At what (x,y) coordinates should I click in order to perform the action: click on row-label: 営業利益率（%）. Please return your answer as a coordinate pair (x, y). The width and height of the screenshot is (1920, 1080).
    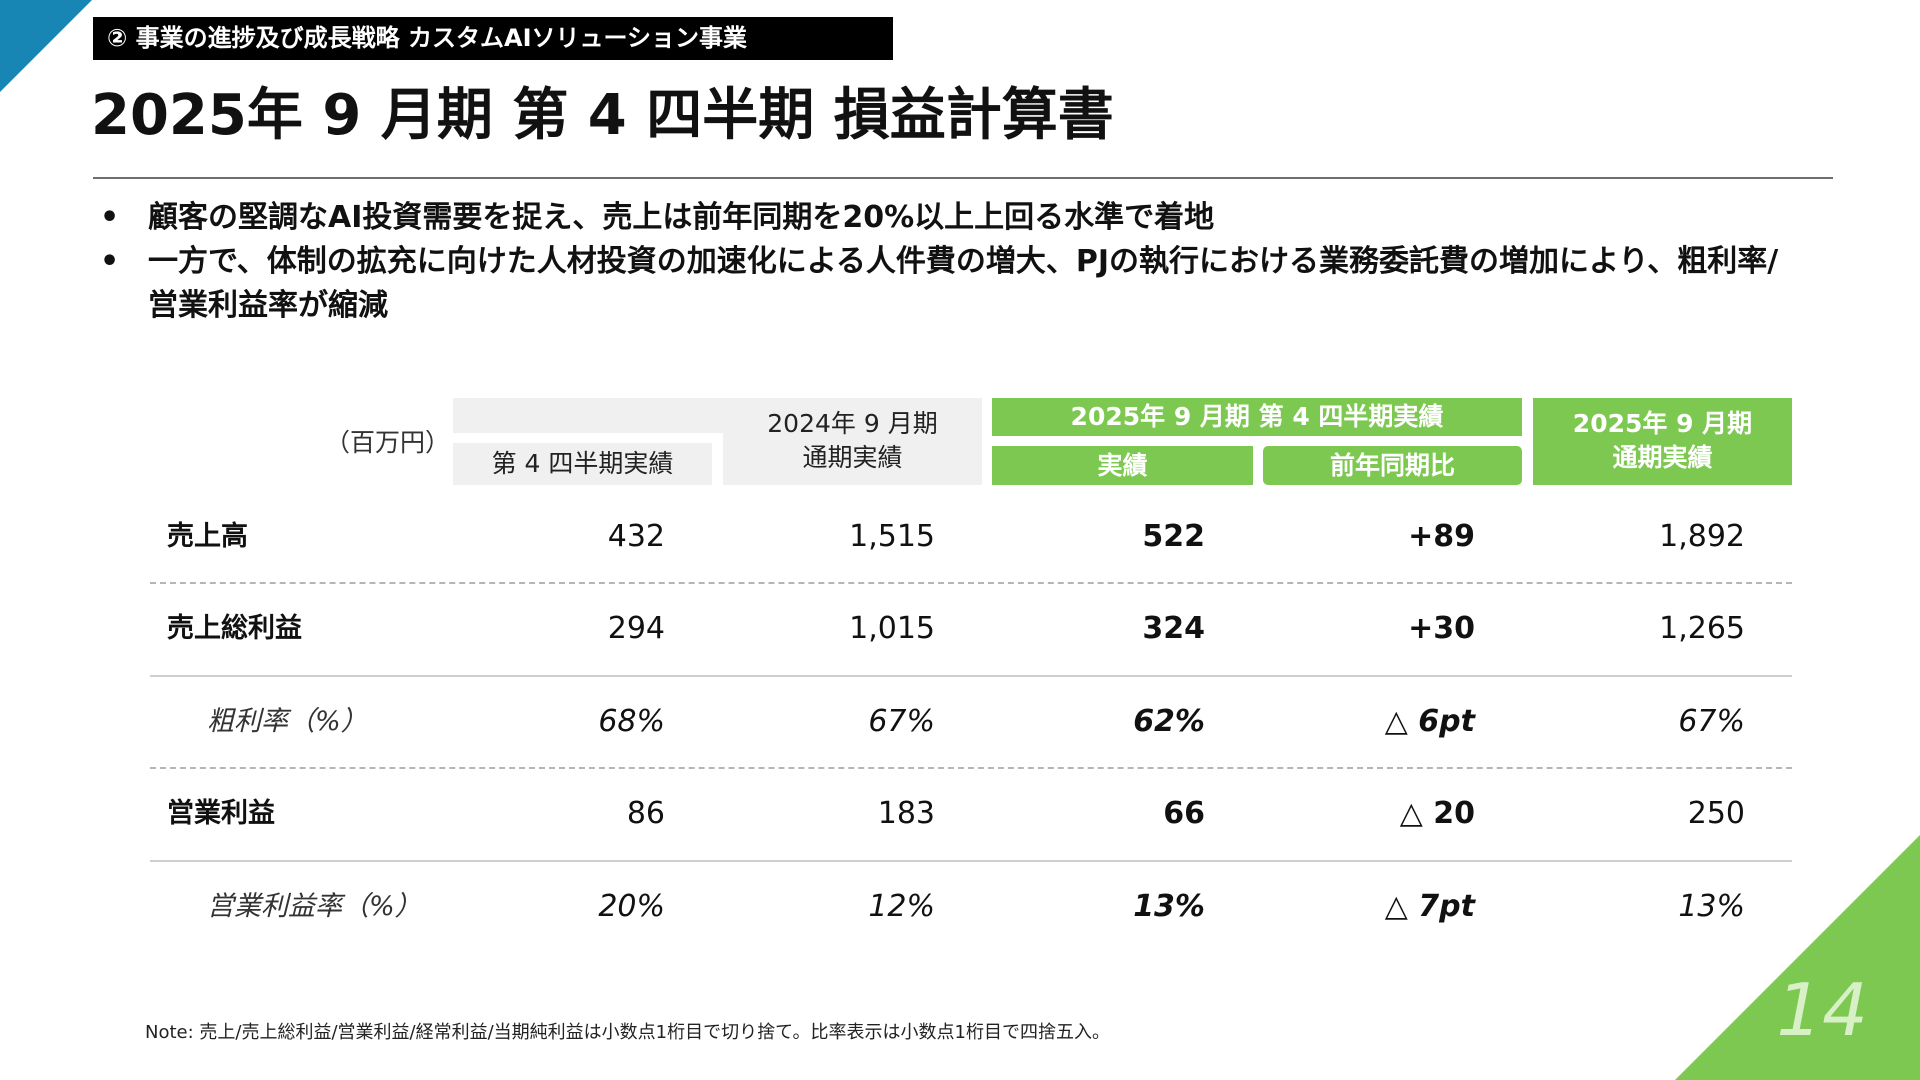
    Looking at the image, I should click on (314, 906).